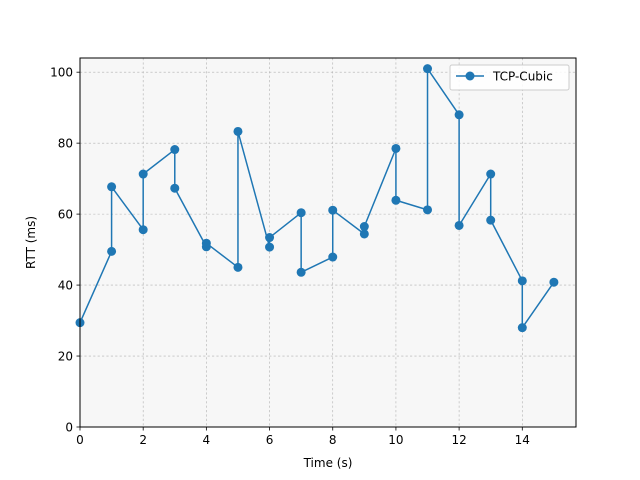 This screenshot has height=480, width=640. What do you see at coordinates (65, 144) in the screenshot?
I see `y-tick-label: 80` at bounding box center [65, 144].